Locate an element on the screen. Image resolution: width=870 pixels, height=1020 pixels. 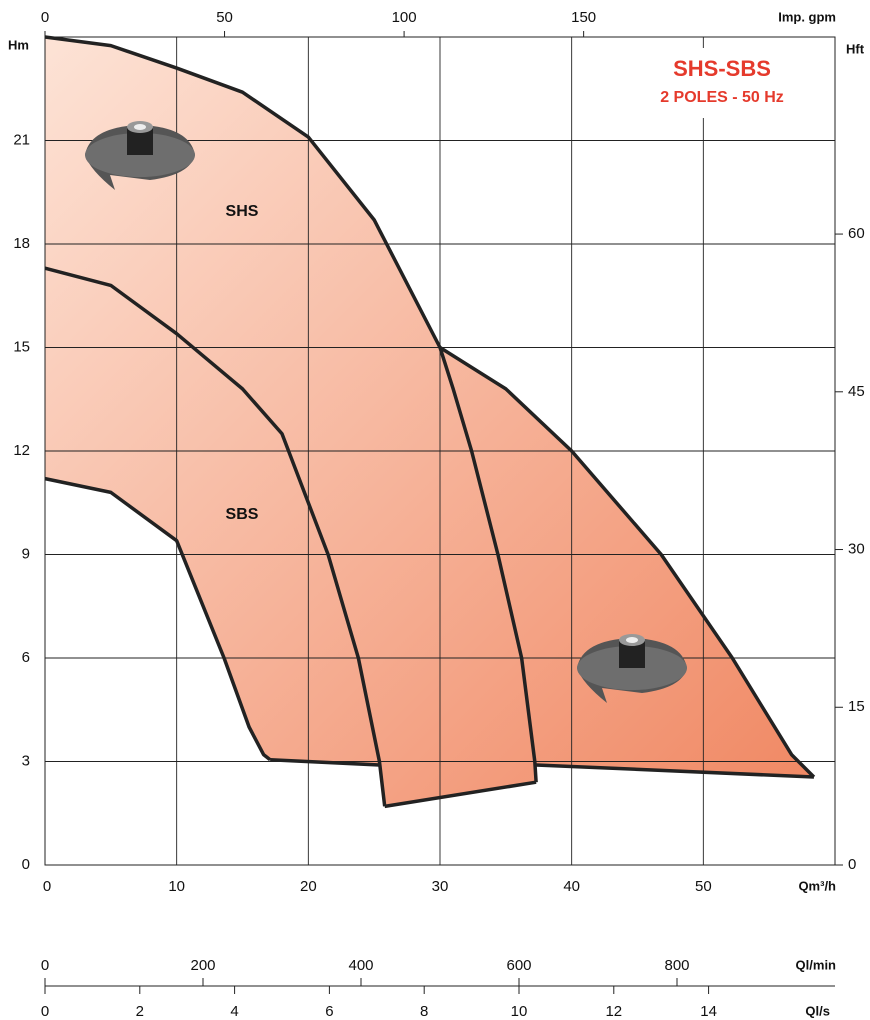
x-tick-label: 10 is located at coordinates (176, 886).